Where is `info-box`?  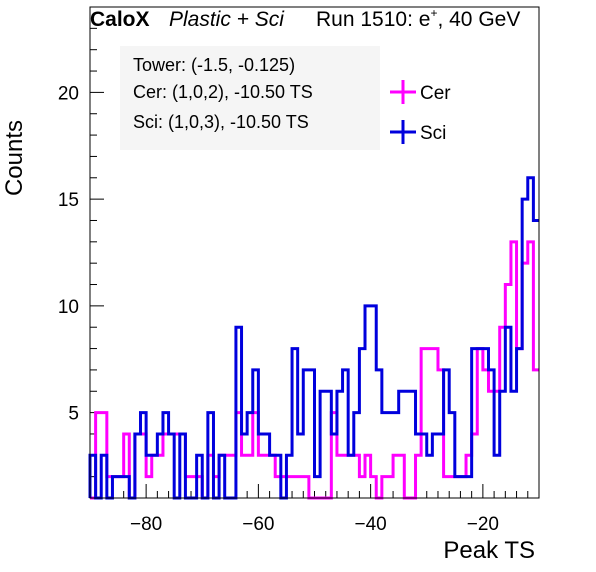 info-box is located at coordinates (250, 98).